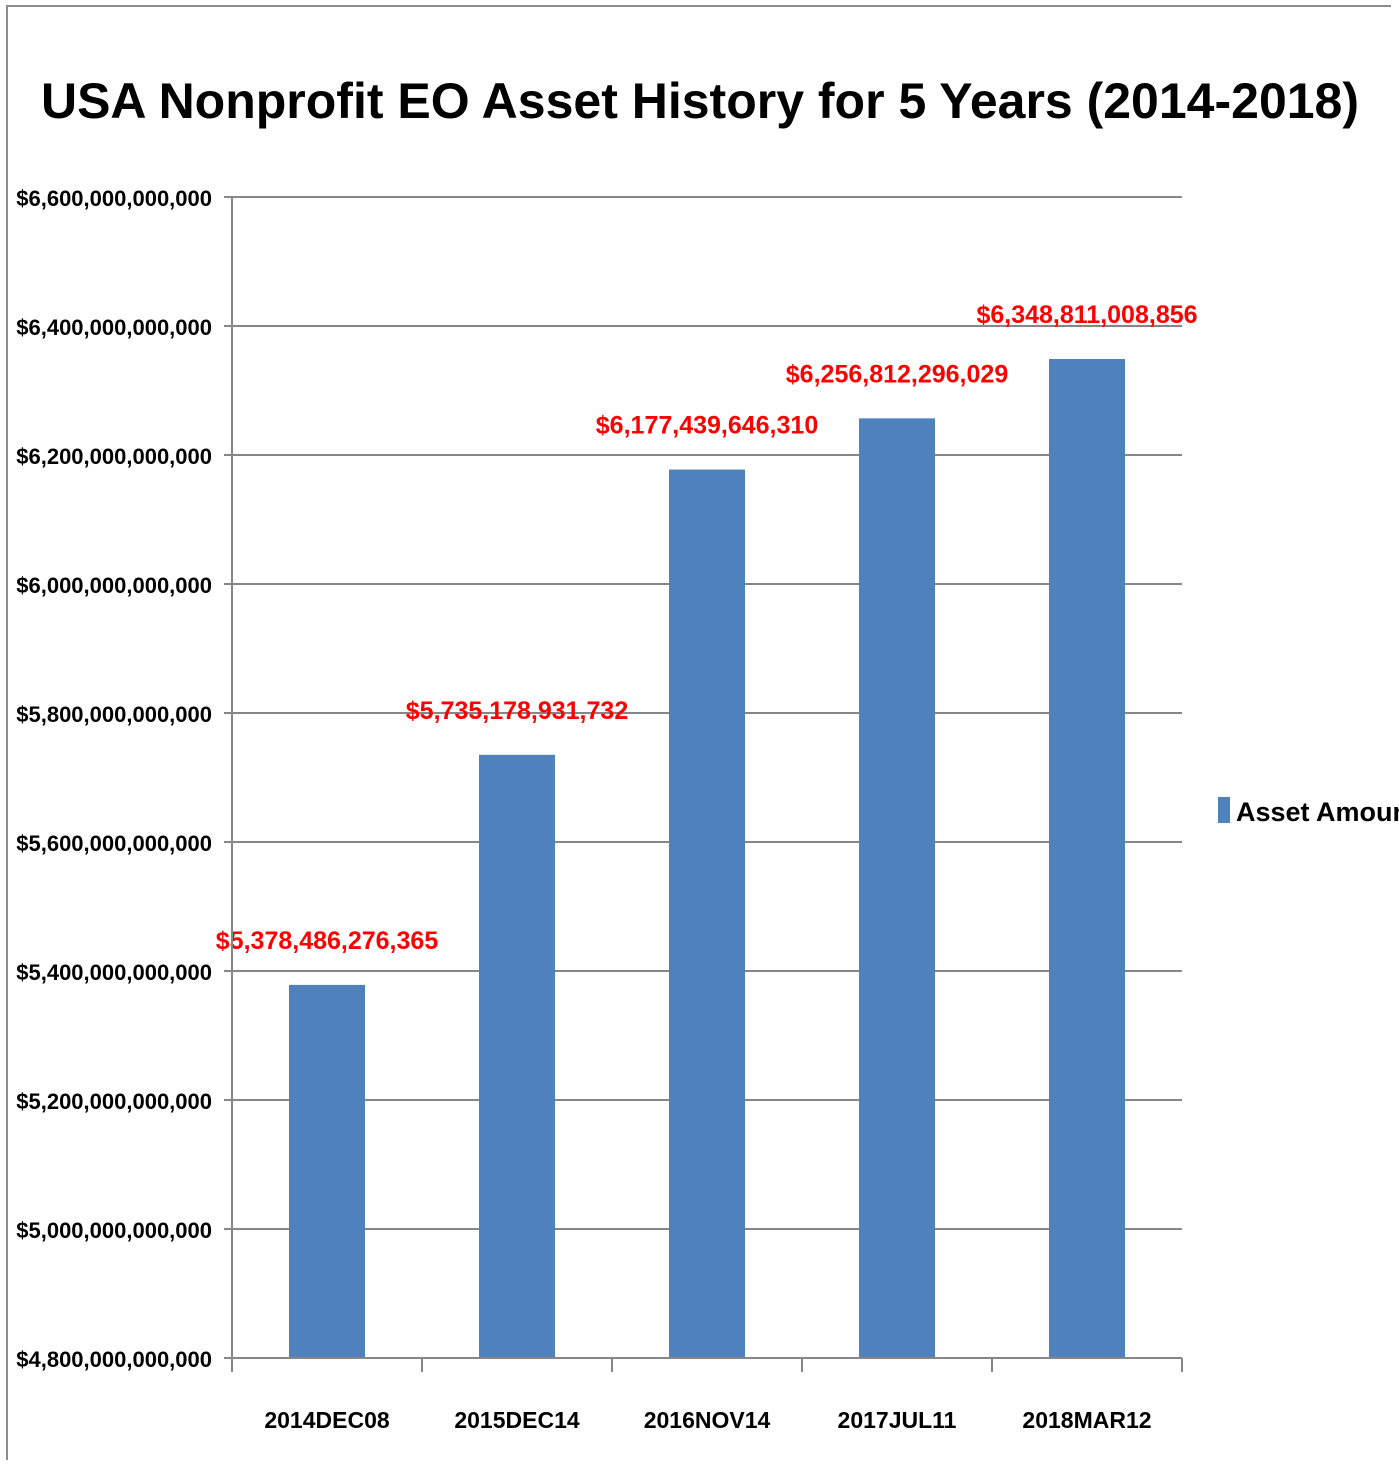 The height and width of the screenshot is (1466, 1399). Describe the element at coordinates (114, 456) in the screenshot. I see `y-tick-label: $6,200,000,000,000` at that location.